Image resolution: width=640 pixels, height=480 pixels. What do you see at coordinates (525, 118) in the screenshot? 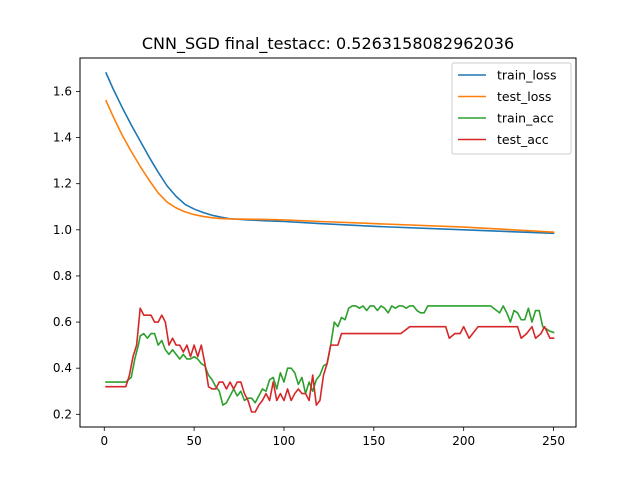
I see `legend-label: train_acc` at bounding box center [525, 118].